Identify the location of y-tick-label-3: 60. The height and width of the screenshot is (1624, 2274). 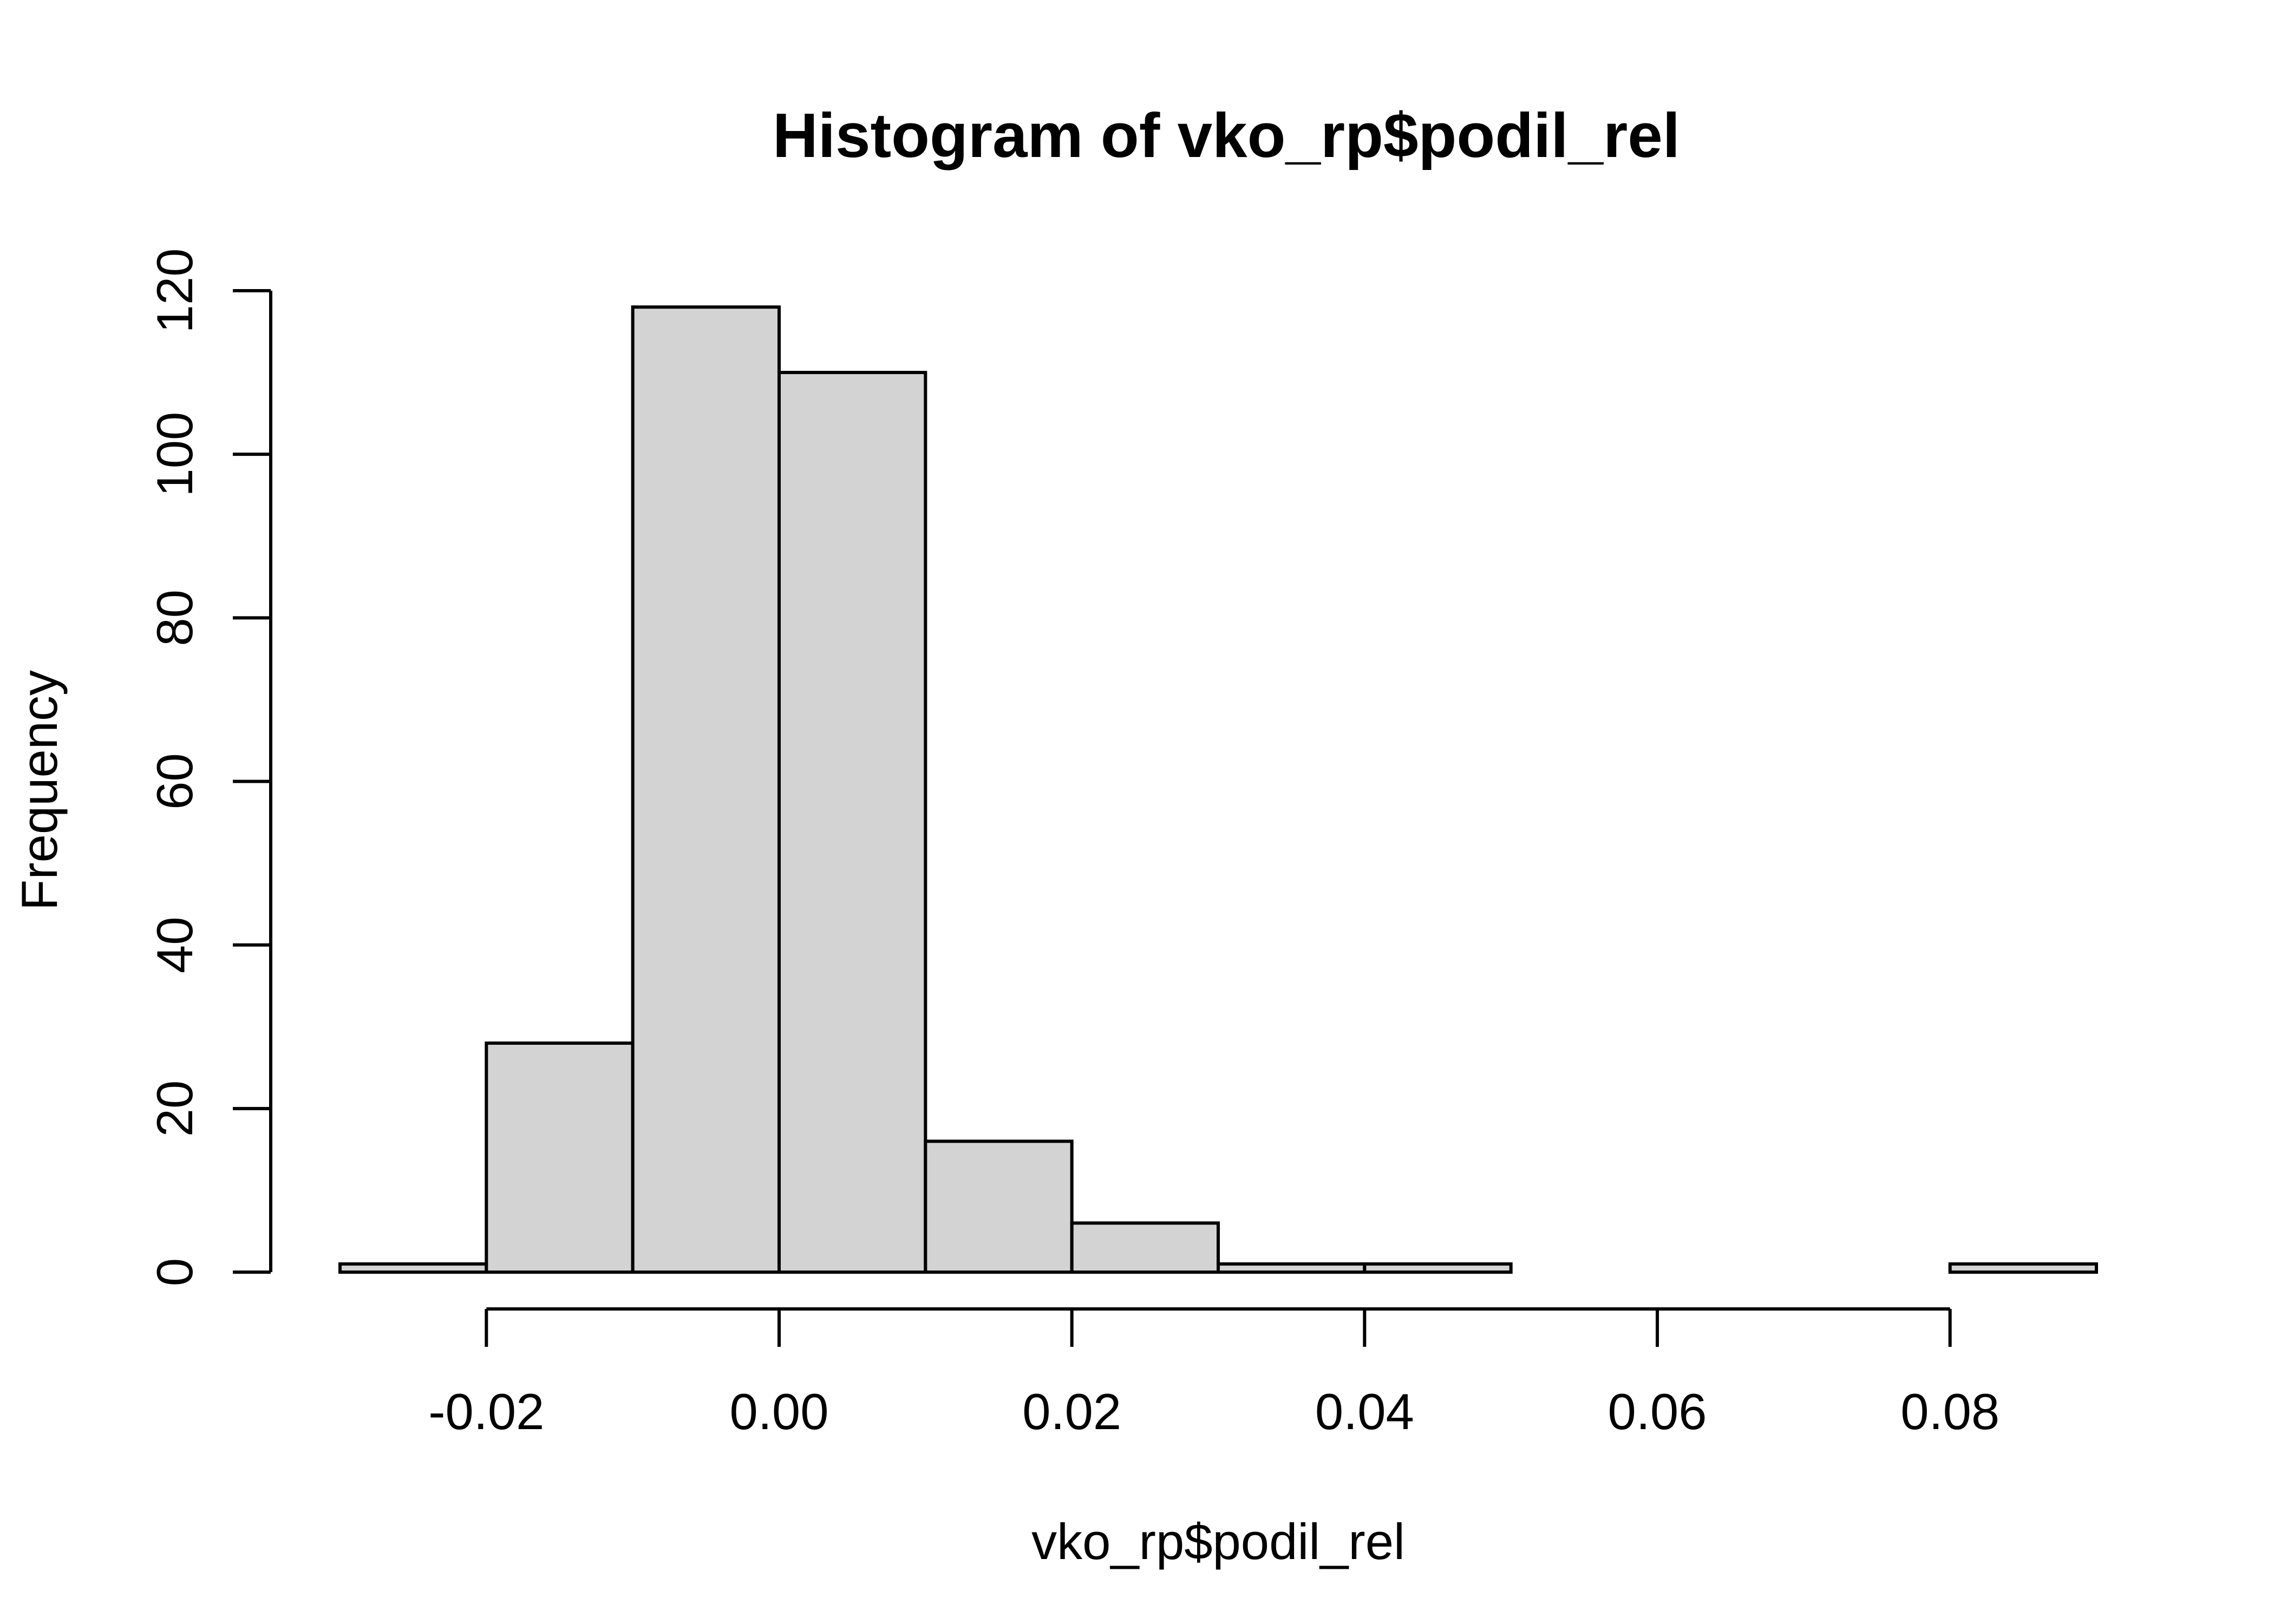
(175, 781).